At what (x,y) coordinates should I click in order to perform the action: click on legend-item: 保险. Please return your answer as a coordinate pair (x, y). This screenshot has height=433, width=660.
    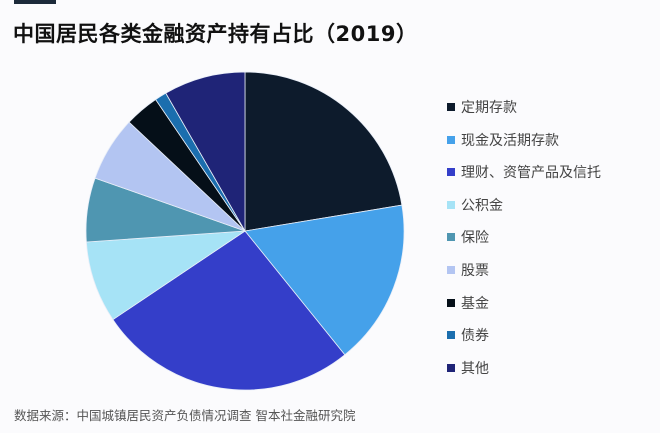
    Looking at the image, I should click on (468, 238).